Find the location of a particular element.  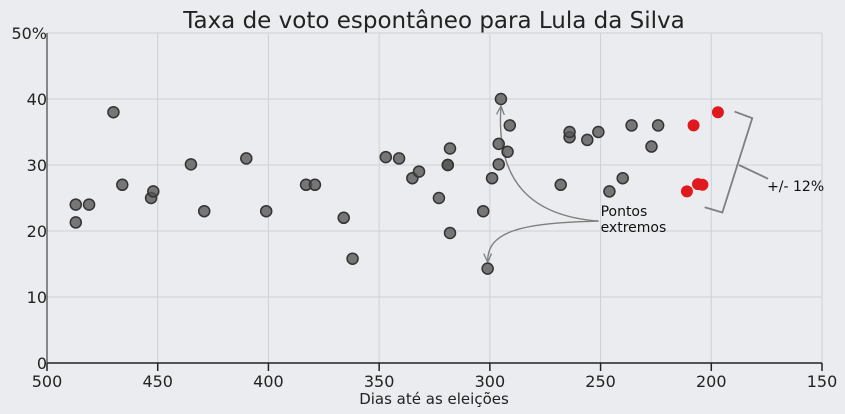

x-tick-label: 200 is located at coordinates (711, 381).